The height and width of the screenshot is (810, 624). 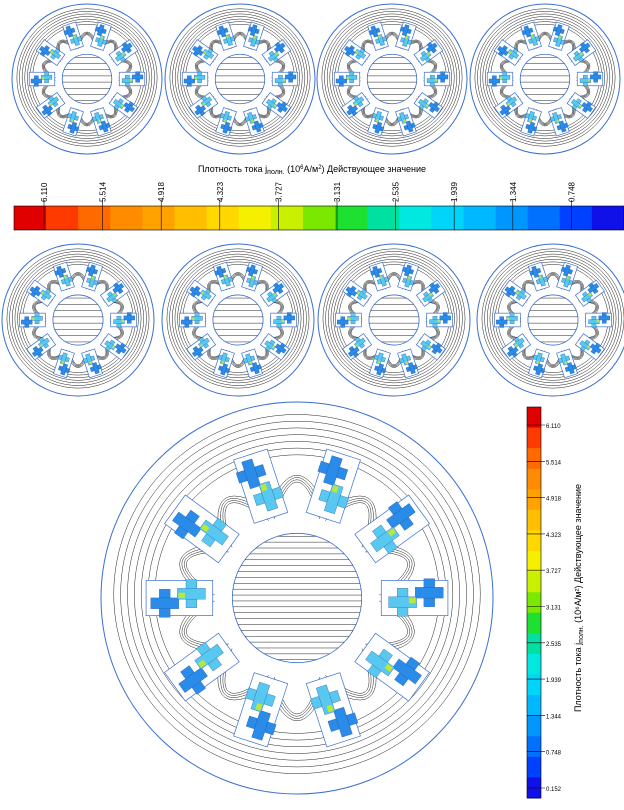 What do you see at coordinates (554, 717) in the screenshot?
I see `colorbar-tick-label: 1.344` at bounding box center [554, 717].